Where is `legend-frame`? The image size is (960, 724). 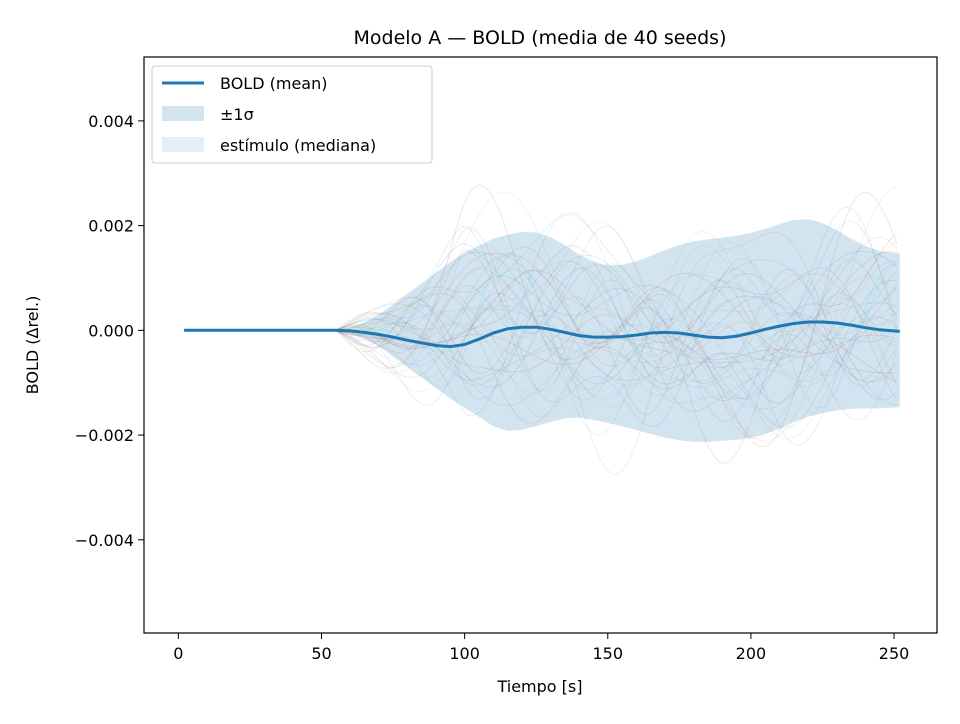 legend-frame is located at coordinates (292, 114).